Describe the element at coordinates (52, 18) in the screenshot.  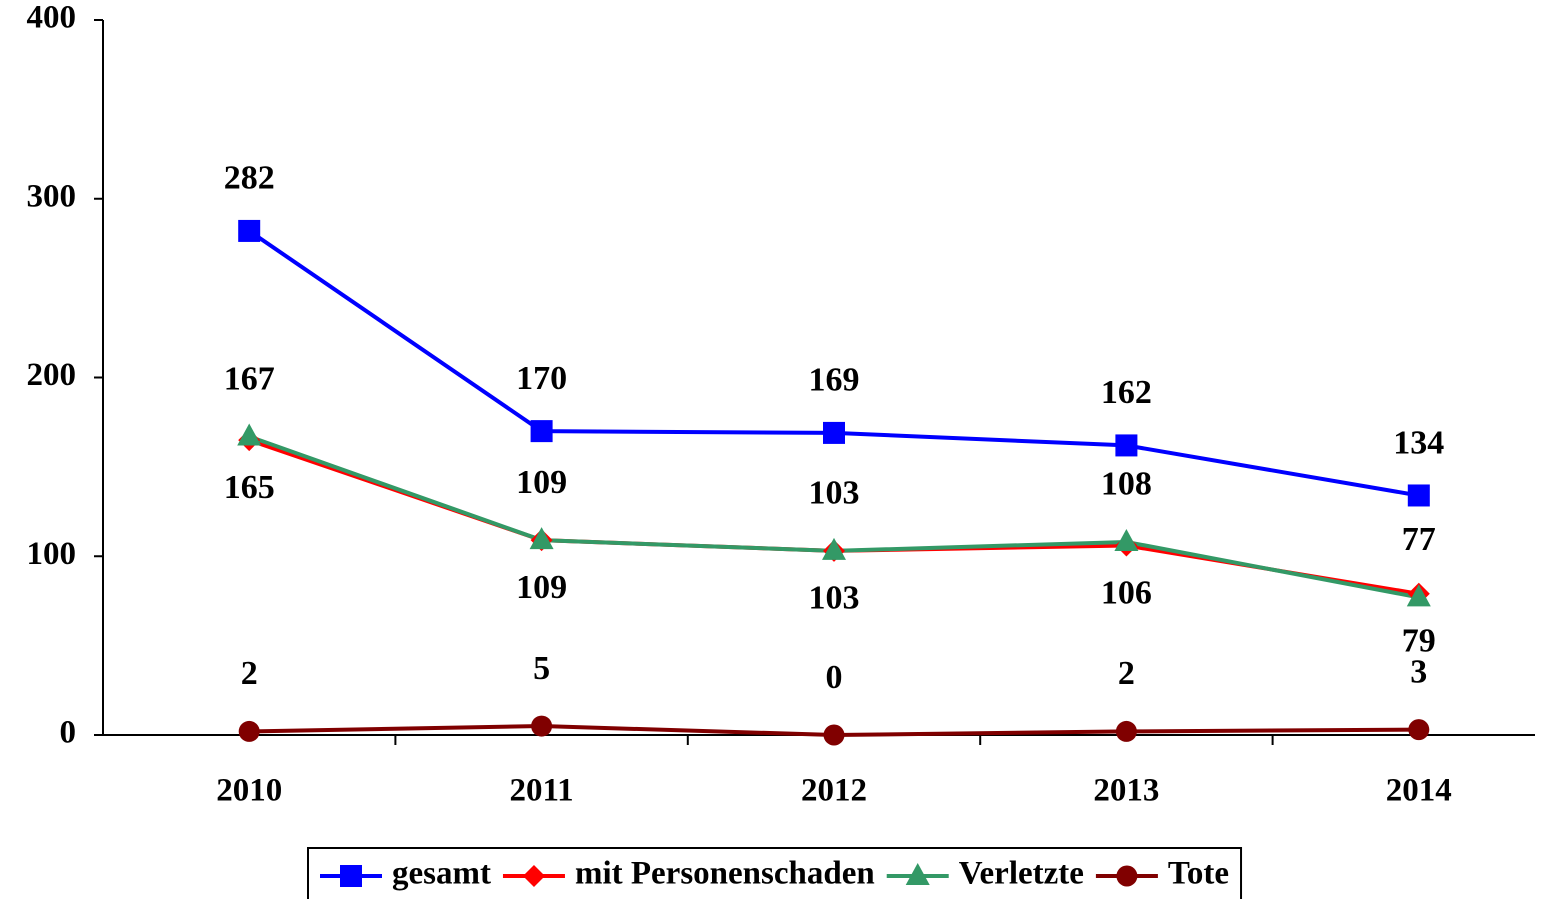
I see `y-tick-label: 400` at that location.